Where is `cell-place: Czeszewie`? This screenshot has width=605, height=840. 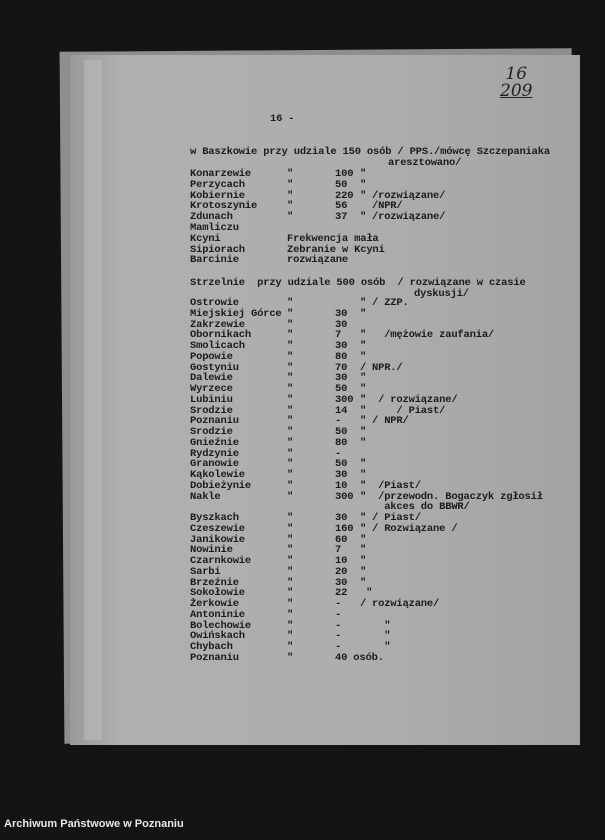 cell-place: Czeszewie is located at coordinates (217, 528).